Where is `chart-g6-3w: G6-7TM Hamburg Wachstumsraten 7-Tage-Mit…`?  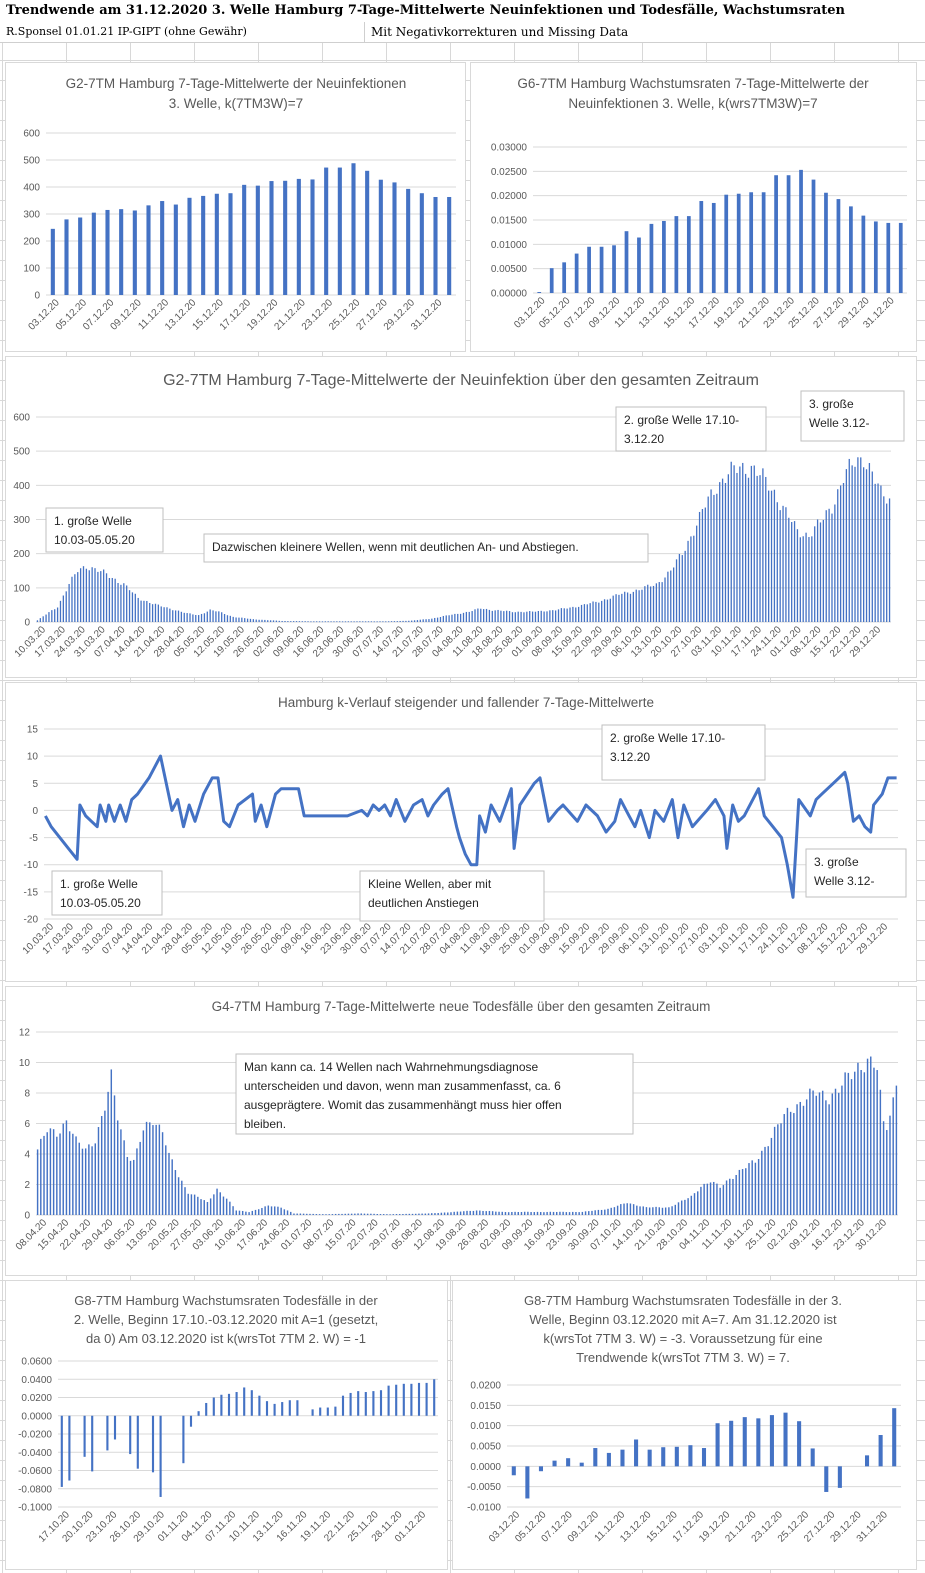
chart-g6-3w: G6-7TM Hamburg Wachstumsraten 7-Tage-Mit… is located at coordinates (693, 207).